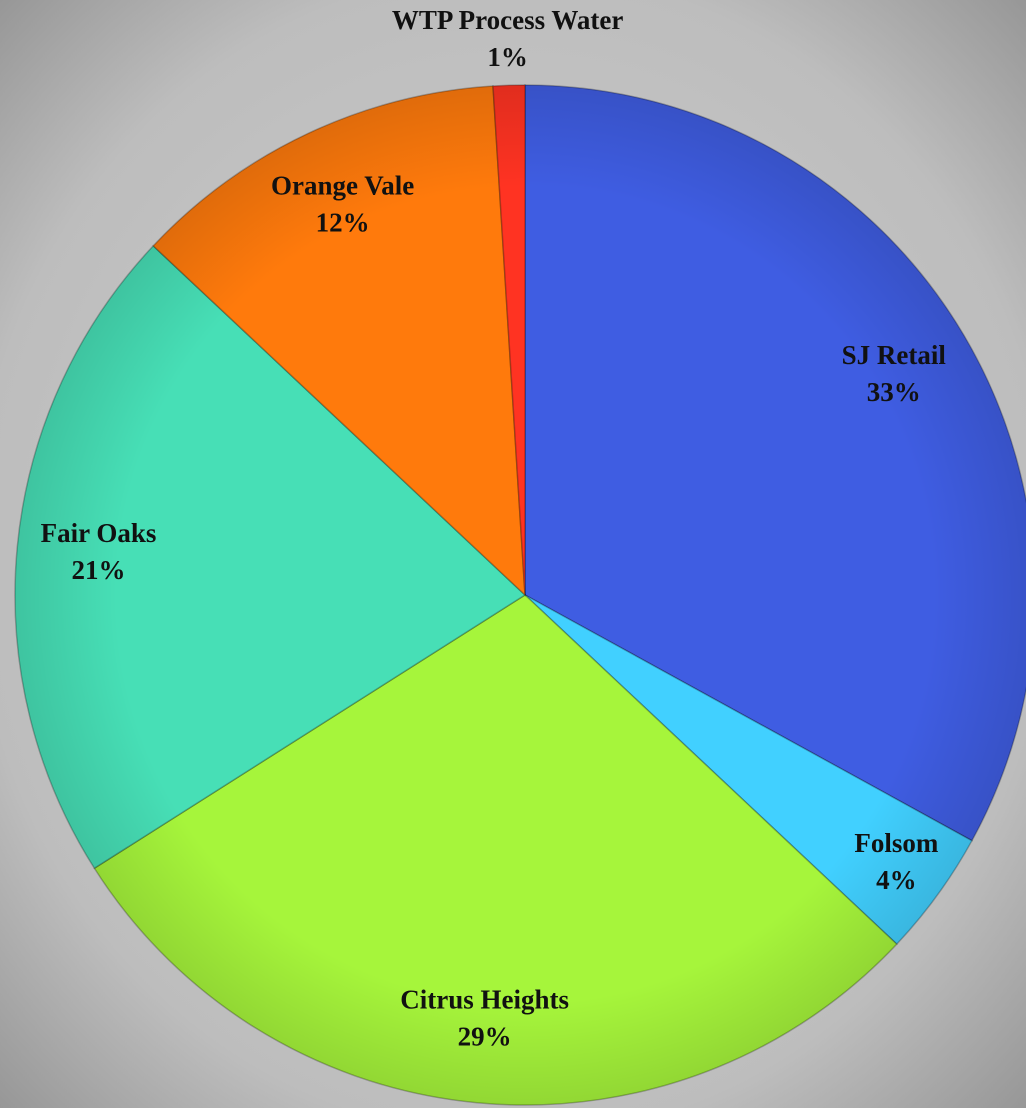  Describe the element at coordinates (484, 1000) in the screenshot. I see `slice-label: Citrus Heights` at that location.